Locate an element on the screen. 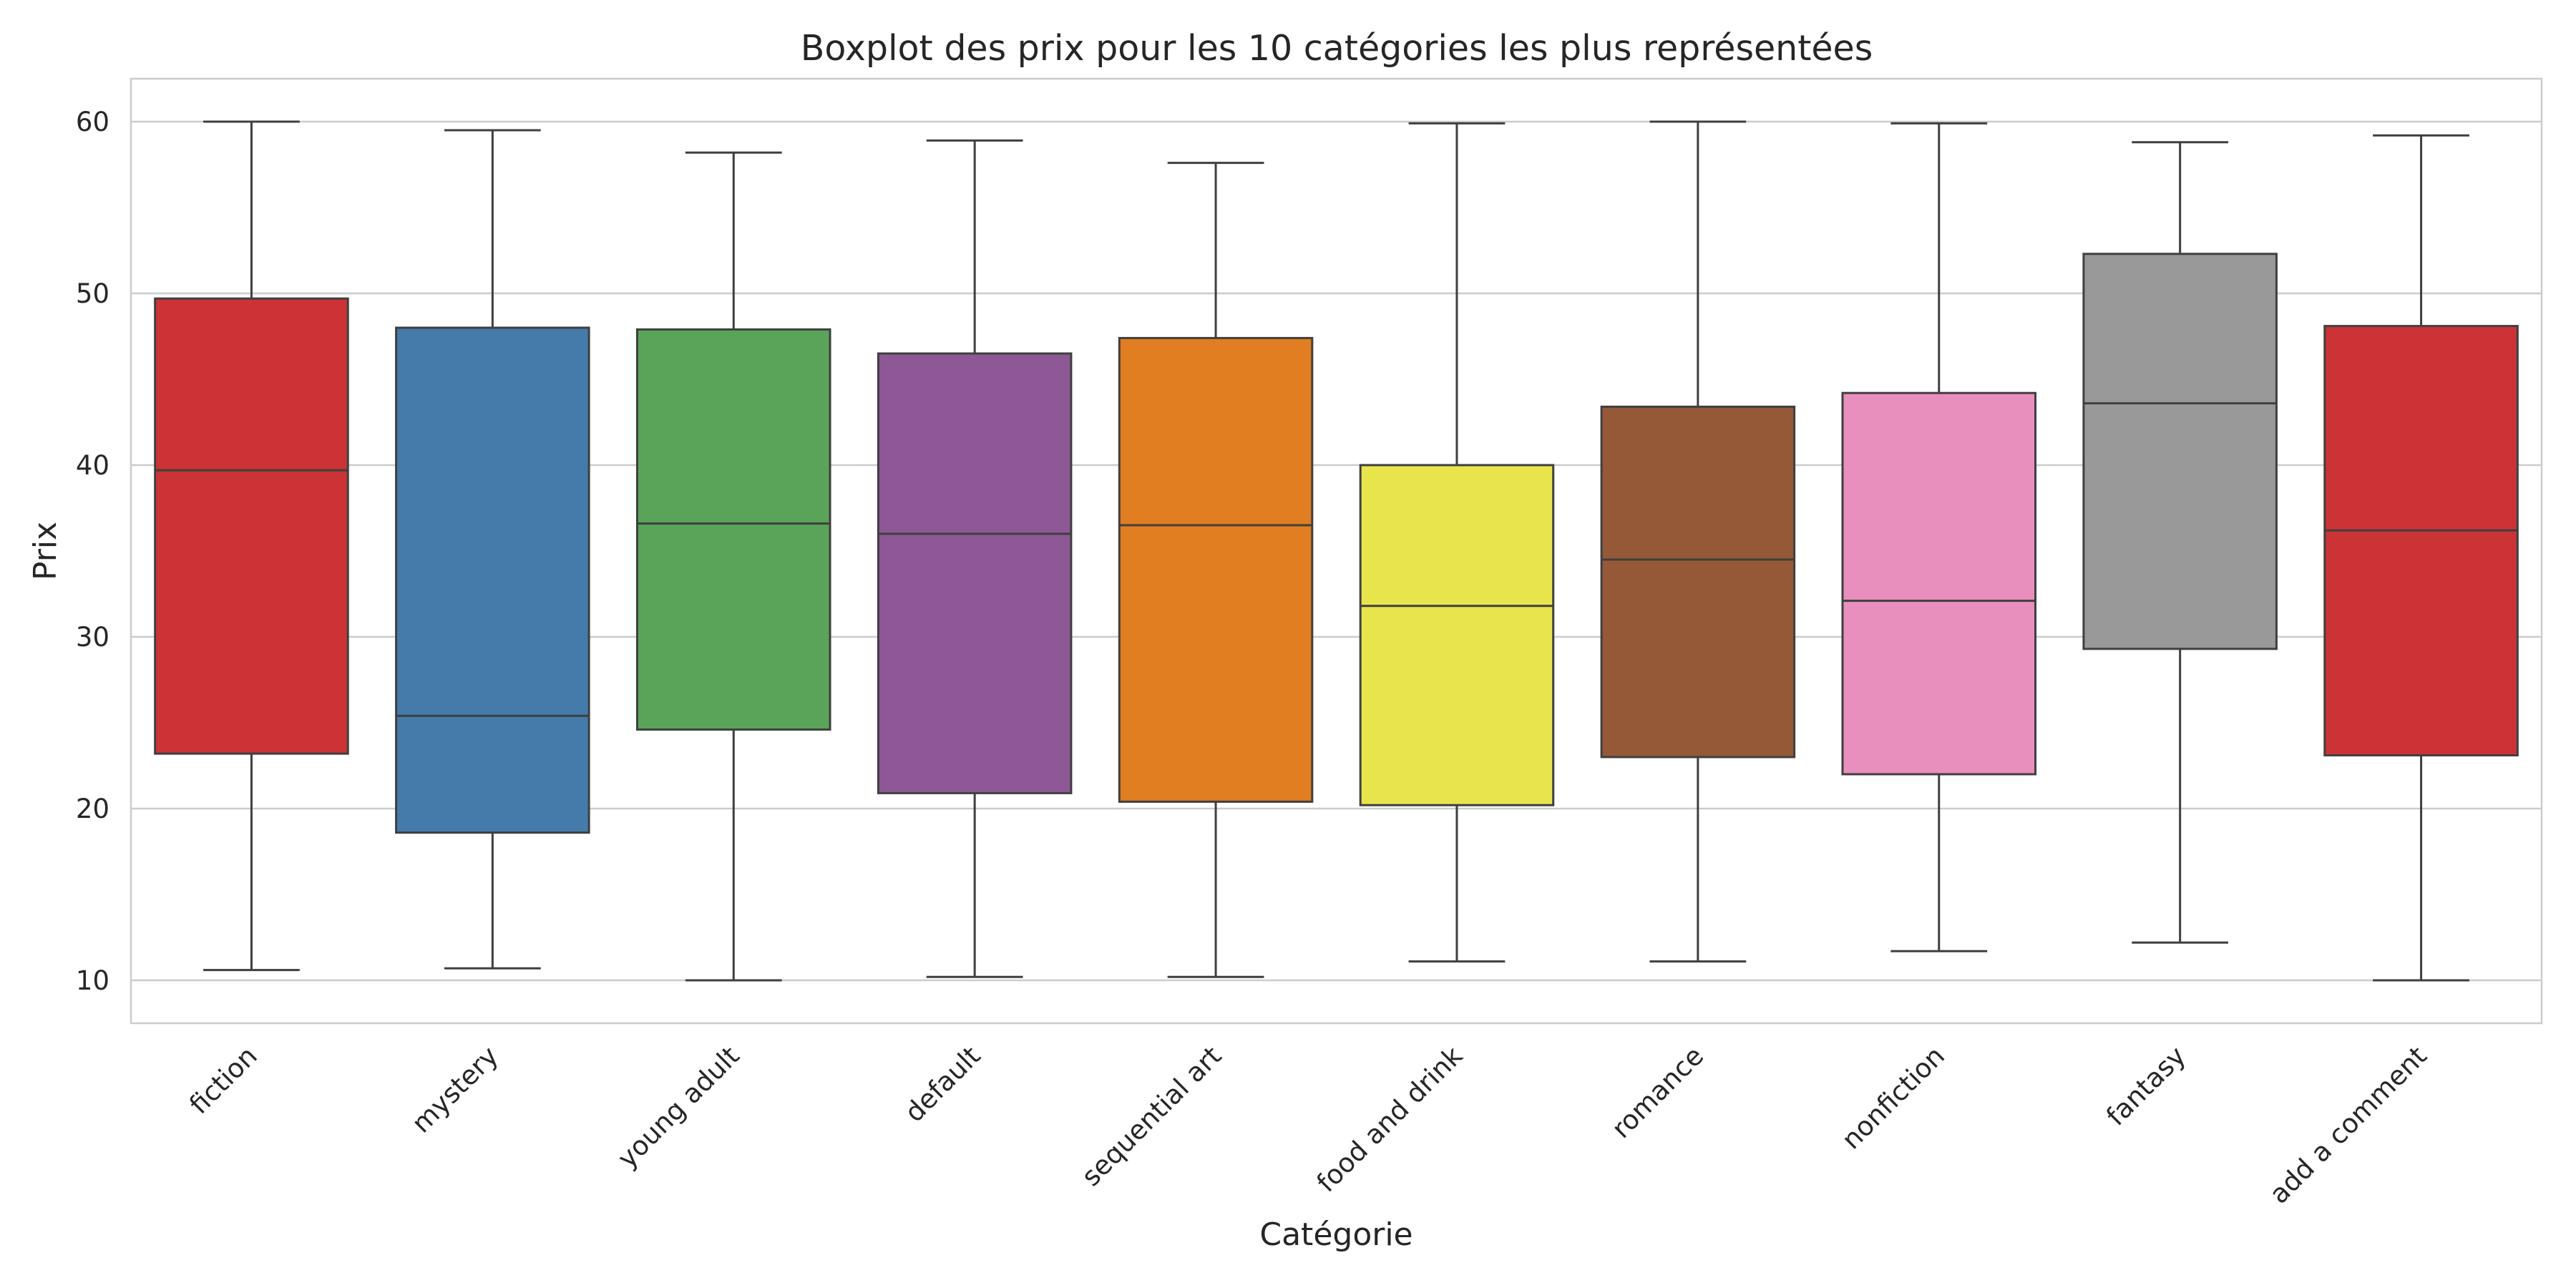  x-axis-label: Catégorie is located at coordinates (1336, 1234).